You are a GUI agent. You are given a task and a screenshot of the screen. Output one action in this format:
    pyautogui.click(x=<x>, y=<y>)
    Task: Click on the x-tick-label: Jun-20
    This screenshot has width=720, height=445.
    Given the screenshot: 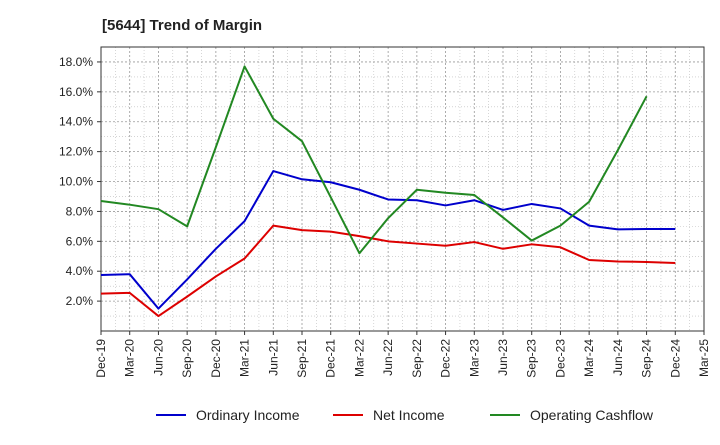 What is the action you would take?
    pyautogui.click(x=158, y=357)
    